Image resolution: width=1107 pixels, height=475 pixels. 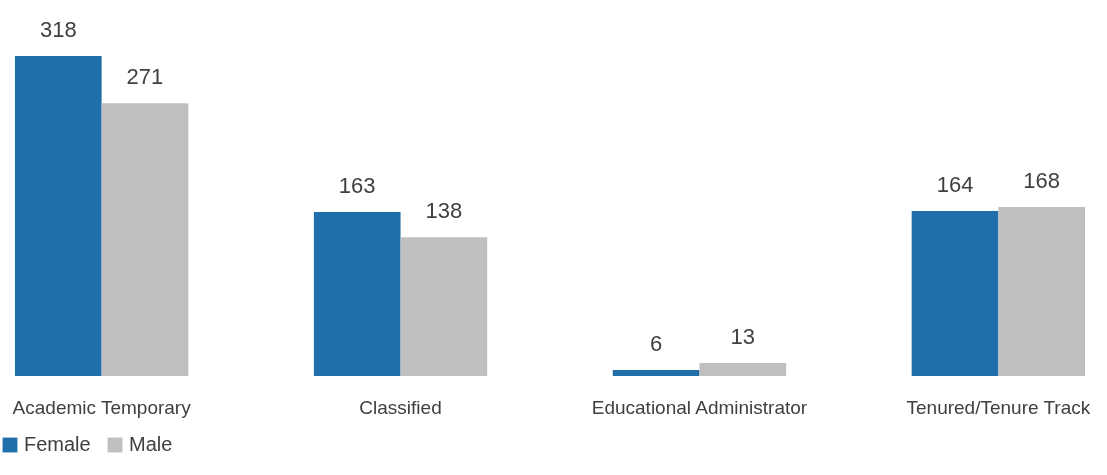 What do you see at coordinates (151, 444) in the screenshot?
I see `legend-label: Male` at bounding box center [151, 444].